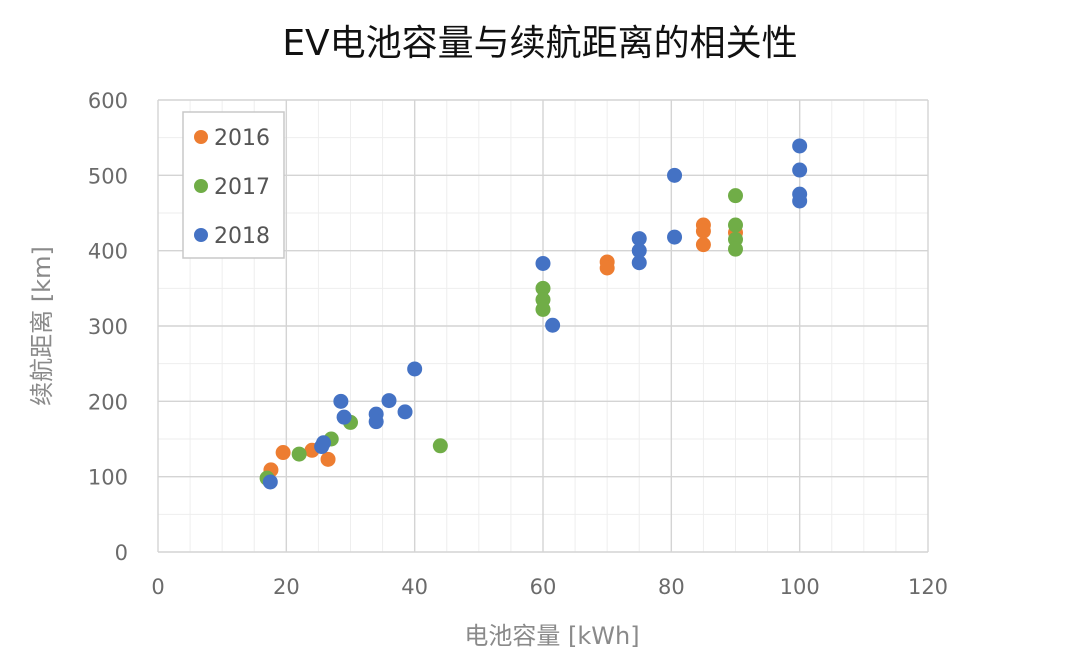 Image resolution: width=1080 pixels, height=667 pixels. What do you see at coordinates (551, 636) in the screenshot?
I see `x-axis-title: 电池容量 [kWh]` at bounding box center [551, 636].